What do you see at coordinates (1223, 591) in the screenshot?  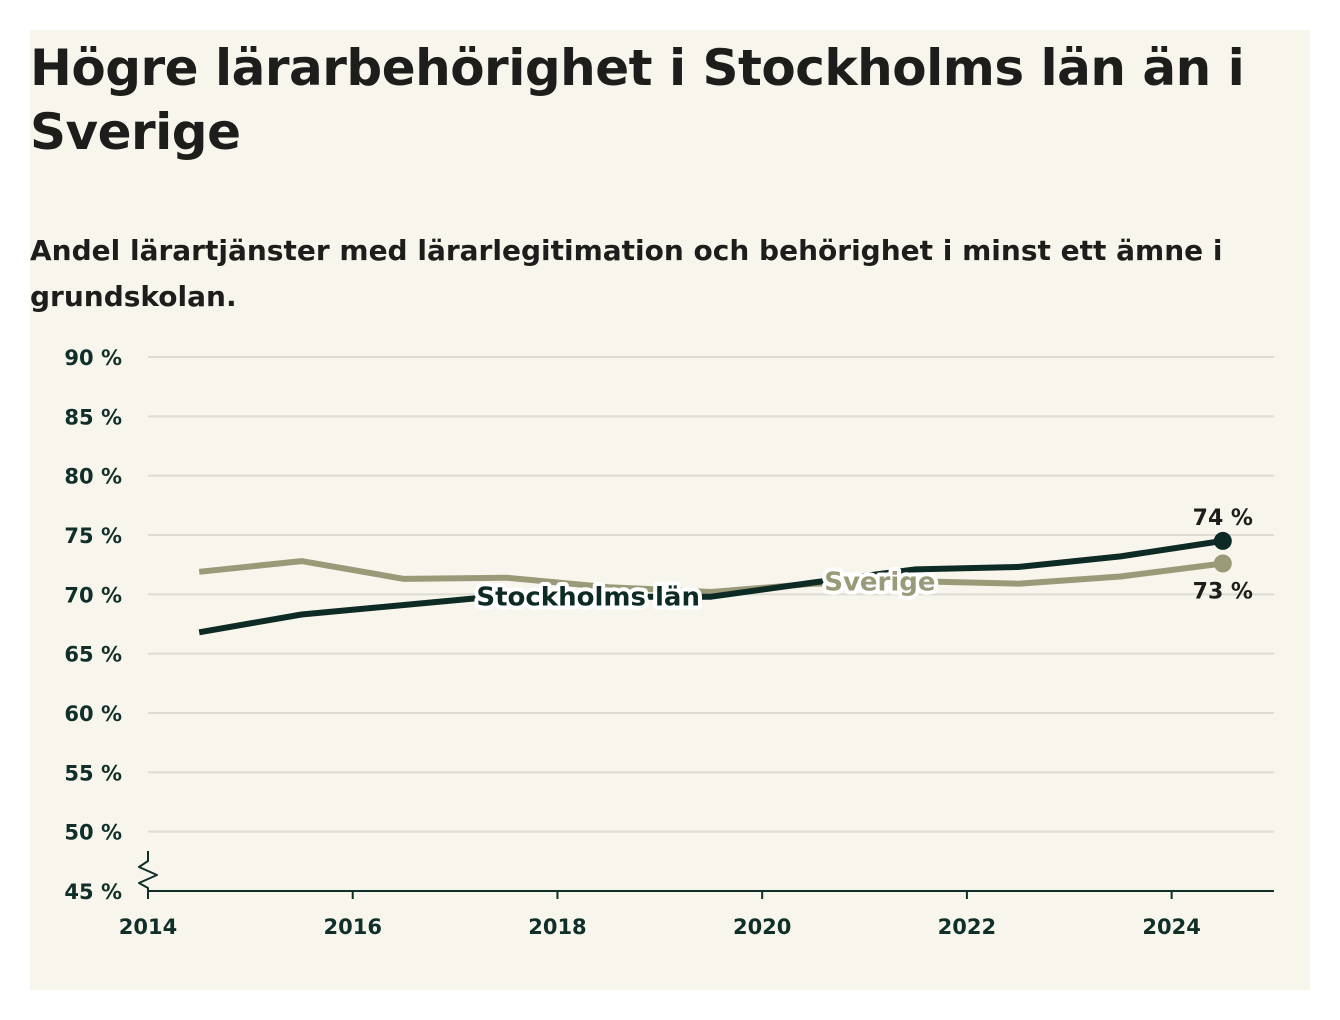 I see `end-value-label: 73 %` at bounding box center [1223, 591].